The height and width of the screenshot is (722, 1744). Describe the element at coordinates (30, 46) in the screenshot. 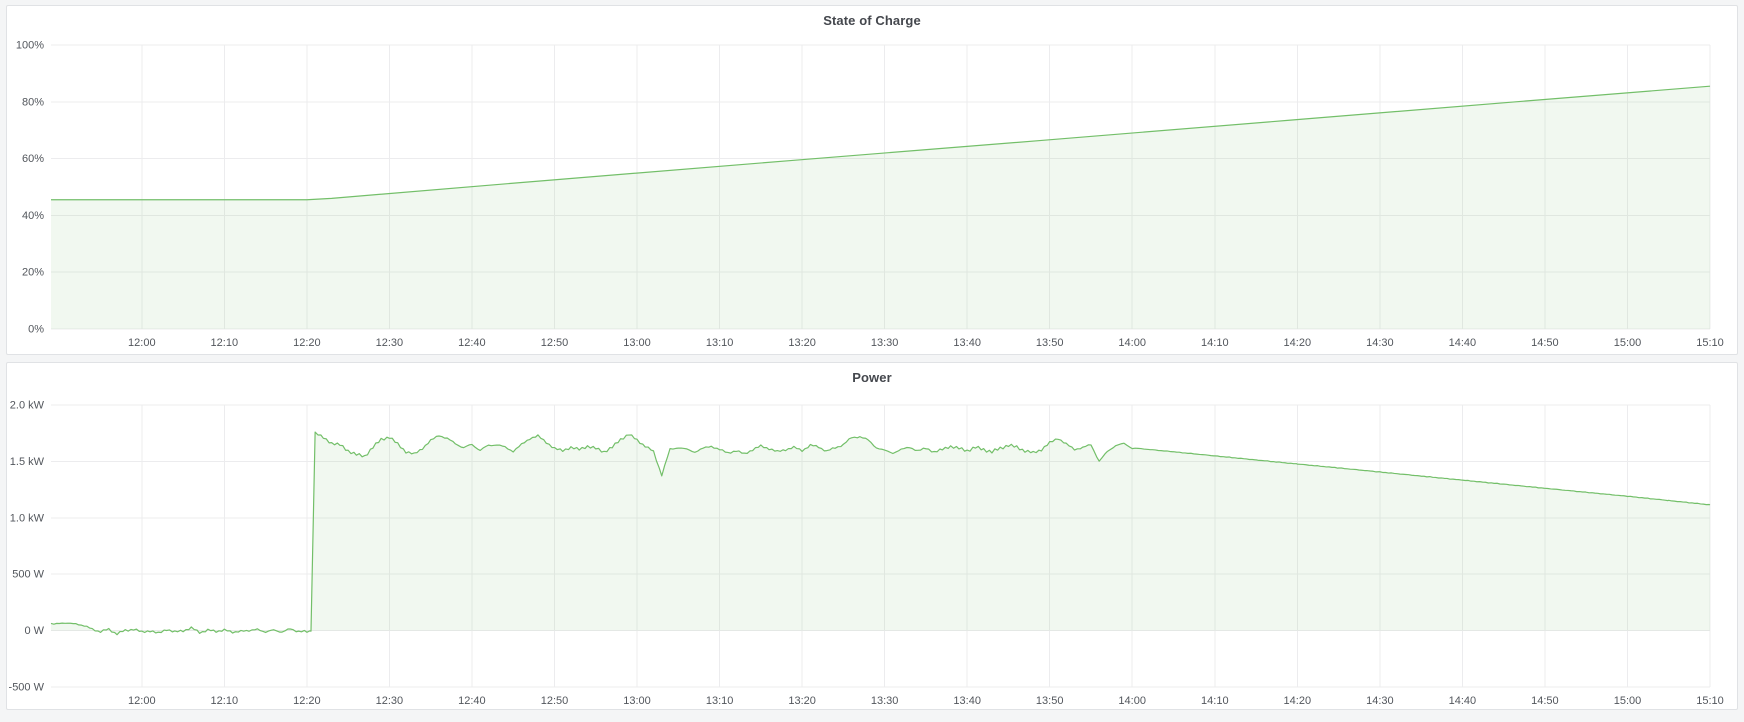

I see `y-axis-tick-label: 100%` at that location.